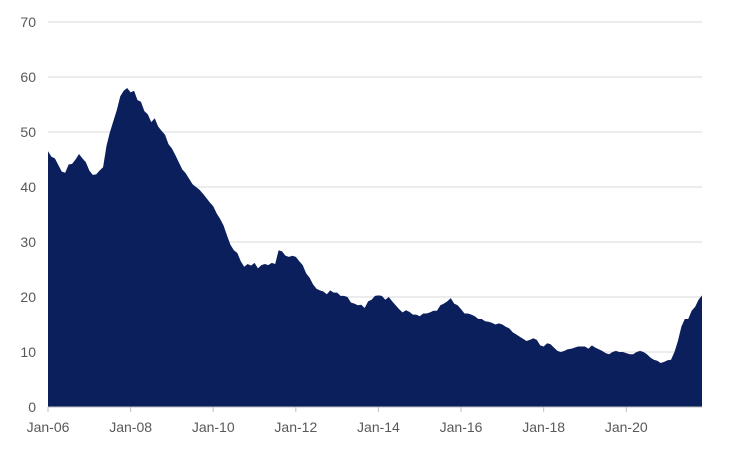  What do you see at coordinates (28, 132) in the screenshot?
I see `y-tick-label-50: 50` at bounding box center [28, 132].